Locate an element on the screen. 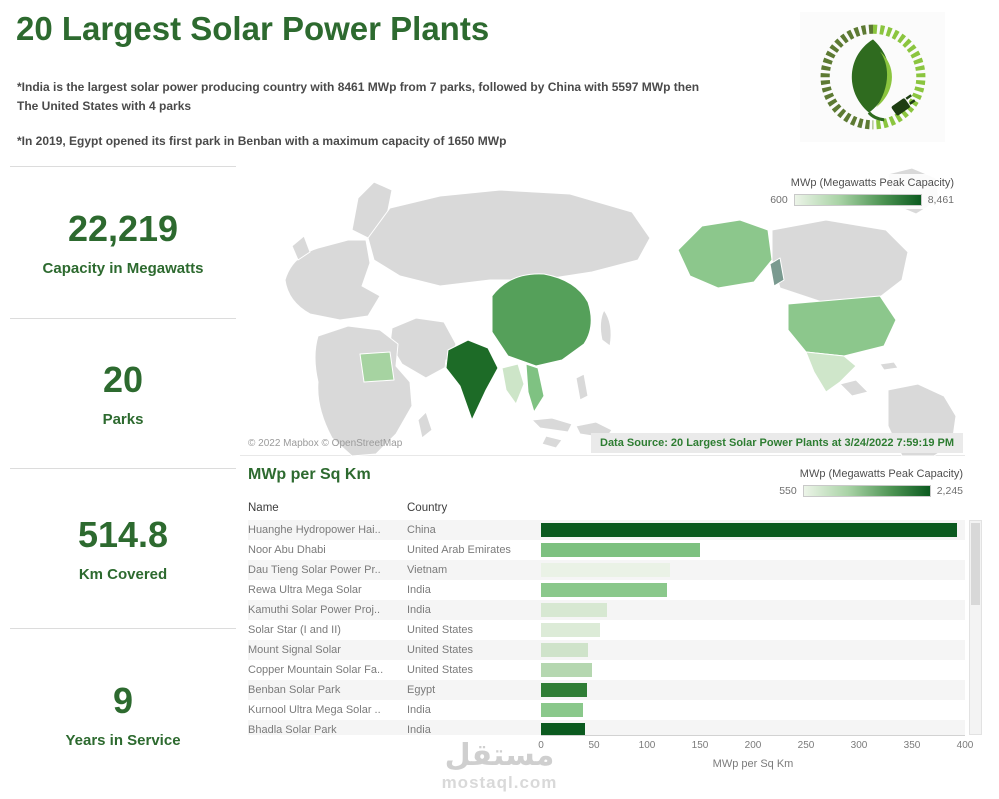 The width and height of the screenshot is (999, 799). x-axis: 0 50 100 150 200 250 300 350 400 is located at coordinates (755, 744).